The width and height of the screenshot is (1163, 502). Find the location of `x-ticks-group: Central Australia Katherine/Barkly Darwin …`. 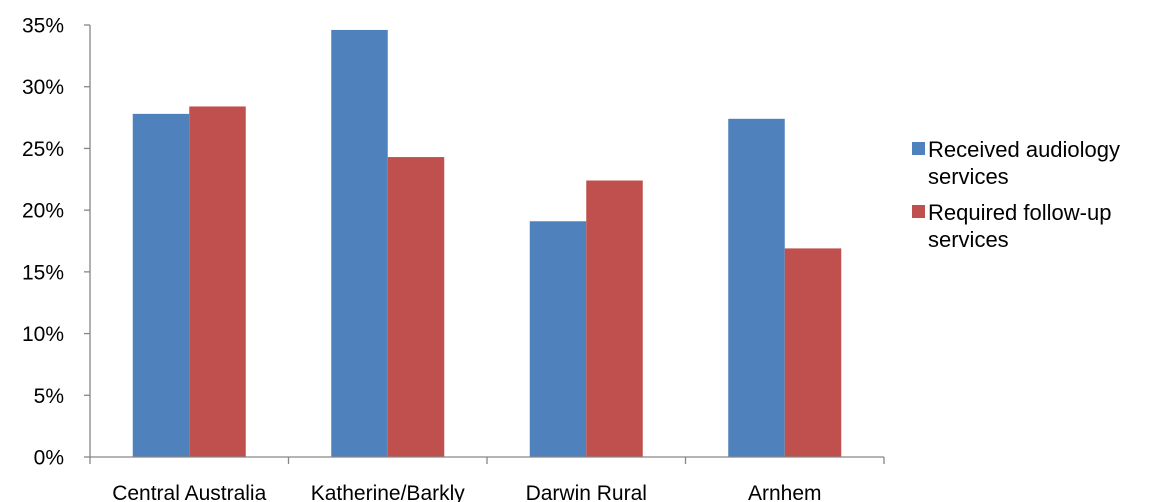

x-ticks-group: Central Australia Katherine/Barkly Darwin … is located at coordinates (487, 479).